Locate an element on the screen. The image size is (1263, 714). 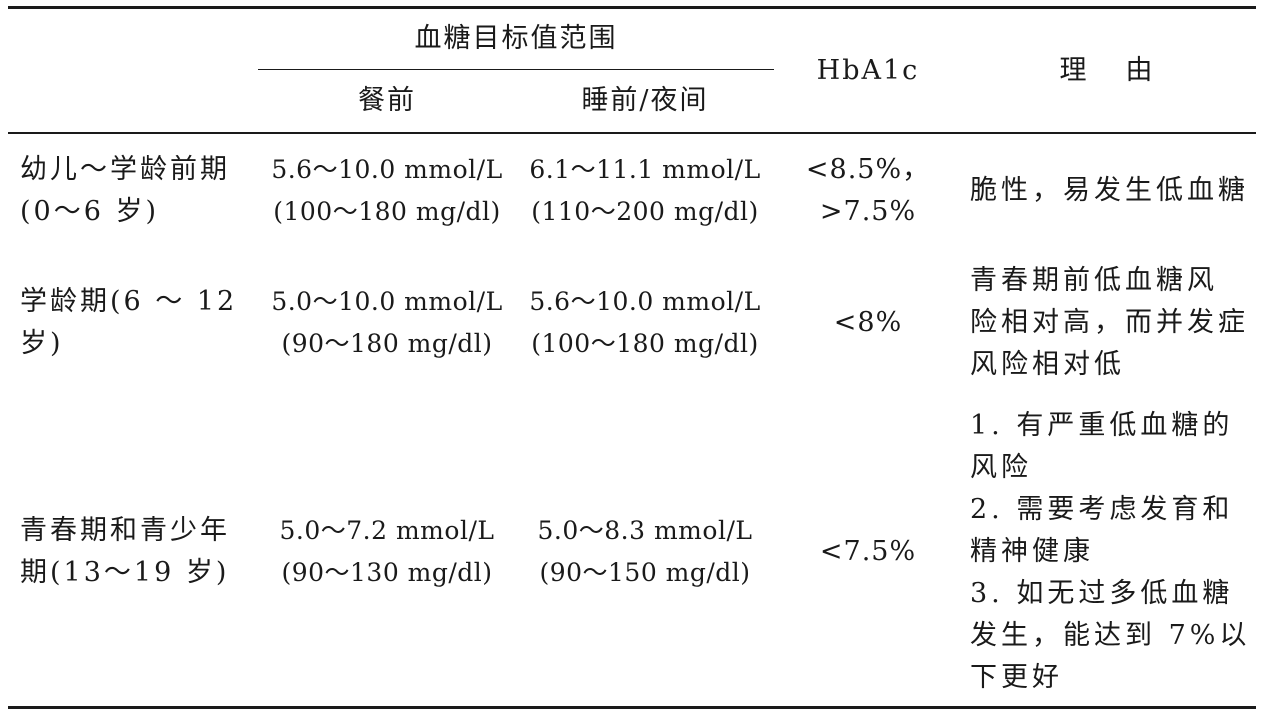
header-glucose-range: 血糖目标值范围 is located at coordinates (516, 38).